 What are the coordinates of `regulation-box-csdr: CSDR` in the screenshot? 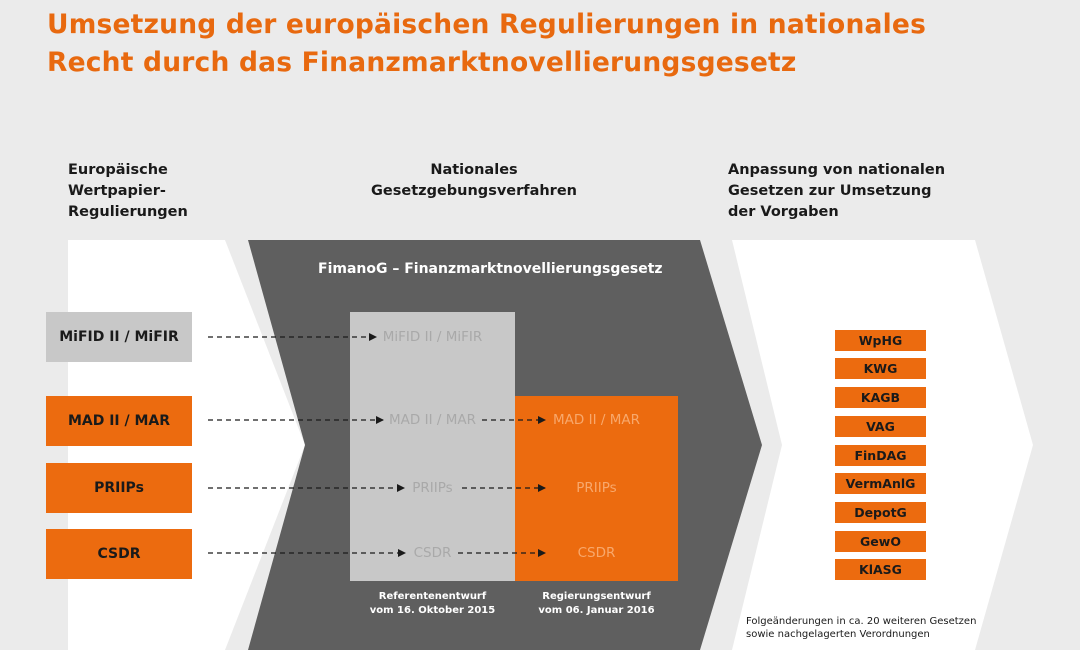 It's located at (119, 554).